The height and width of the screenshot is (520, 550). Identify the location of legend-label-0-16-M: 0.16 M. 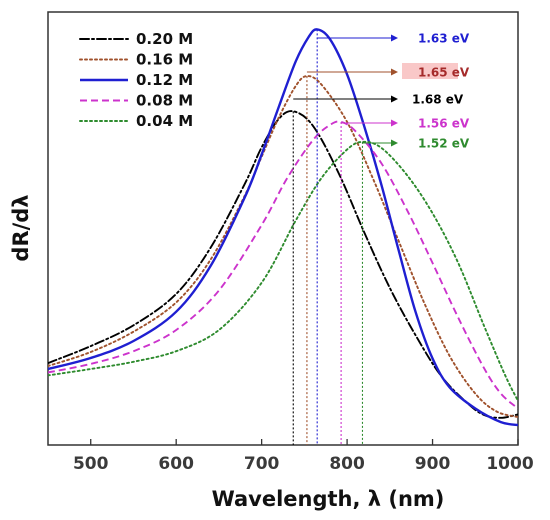
(164, 60).